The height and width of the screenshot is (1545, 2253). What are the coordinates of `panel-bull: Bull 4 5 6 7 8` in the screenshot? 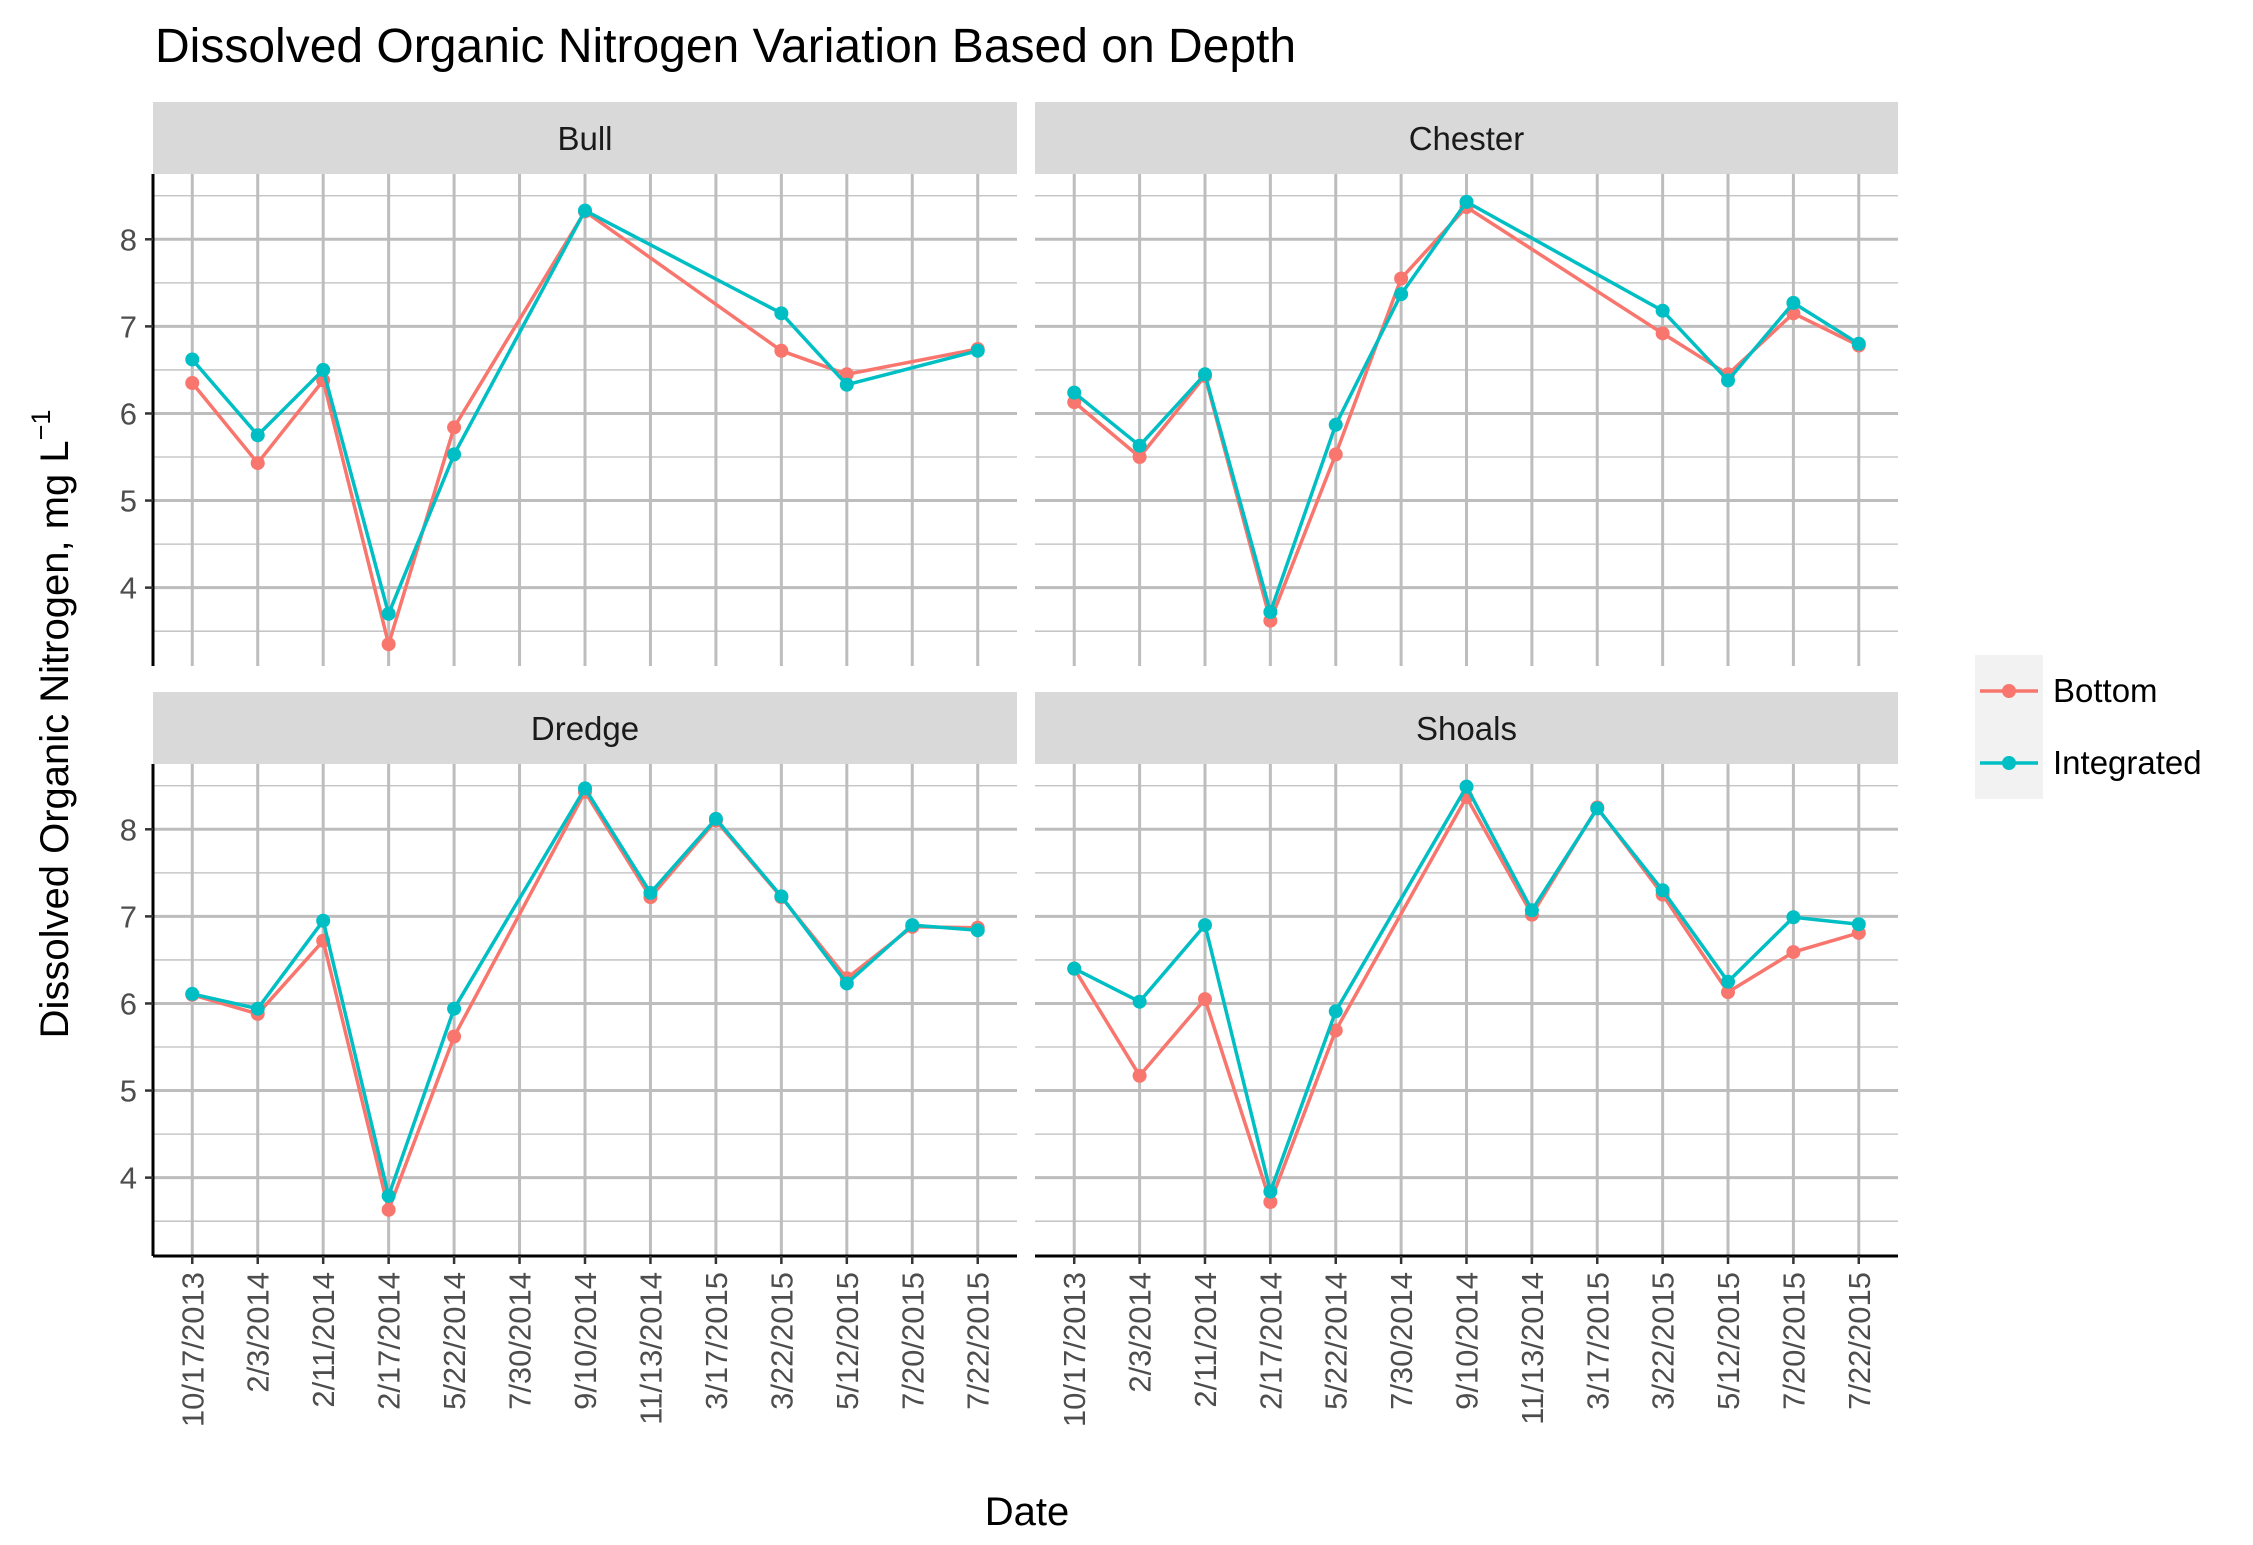 It's located at (568, 384).